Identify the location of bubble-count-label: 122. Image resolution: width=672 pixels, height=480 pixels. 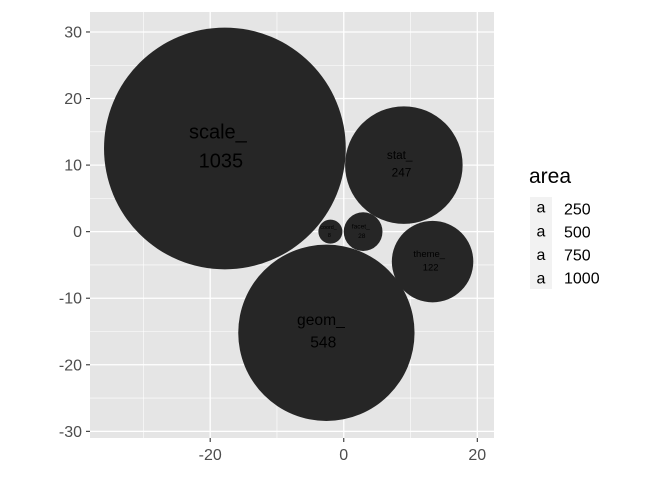
(431, 268).